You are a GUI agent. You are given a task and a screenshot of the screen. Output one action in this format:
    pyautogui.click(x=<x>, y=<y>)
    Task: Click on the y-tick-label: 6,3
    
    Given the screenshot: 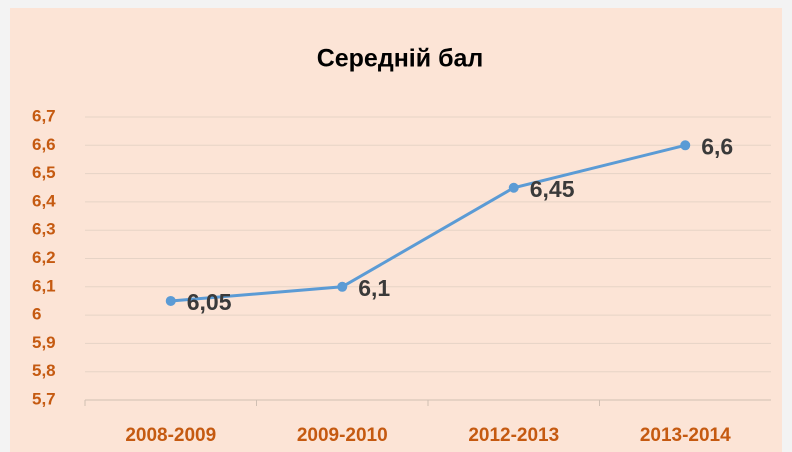 What is the action you would take?
    pyautogui.click(x=44, y=229)
    